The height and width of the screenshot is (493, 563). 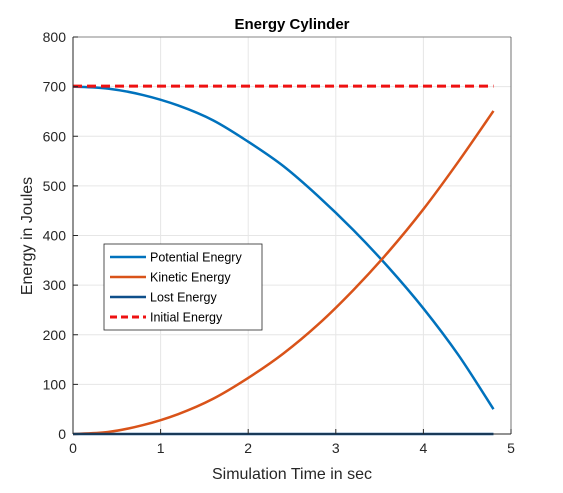 What do you see at coordinates (55, 37) in the screenshot?
I see `y-tick-label: 800` at bounding box center [55, 37].